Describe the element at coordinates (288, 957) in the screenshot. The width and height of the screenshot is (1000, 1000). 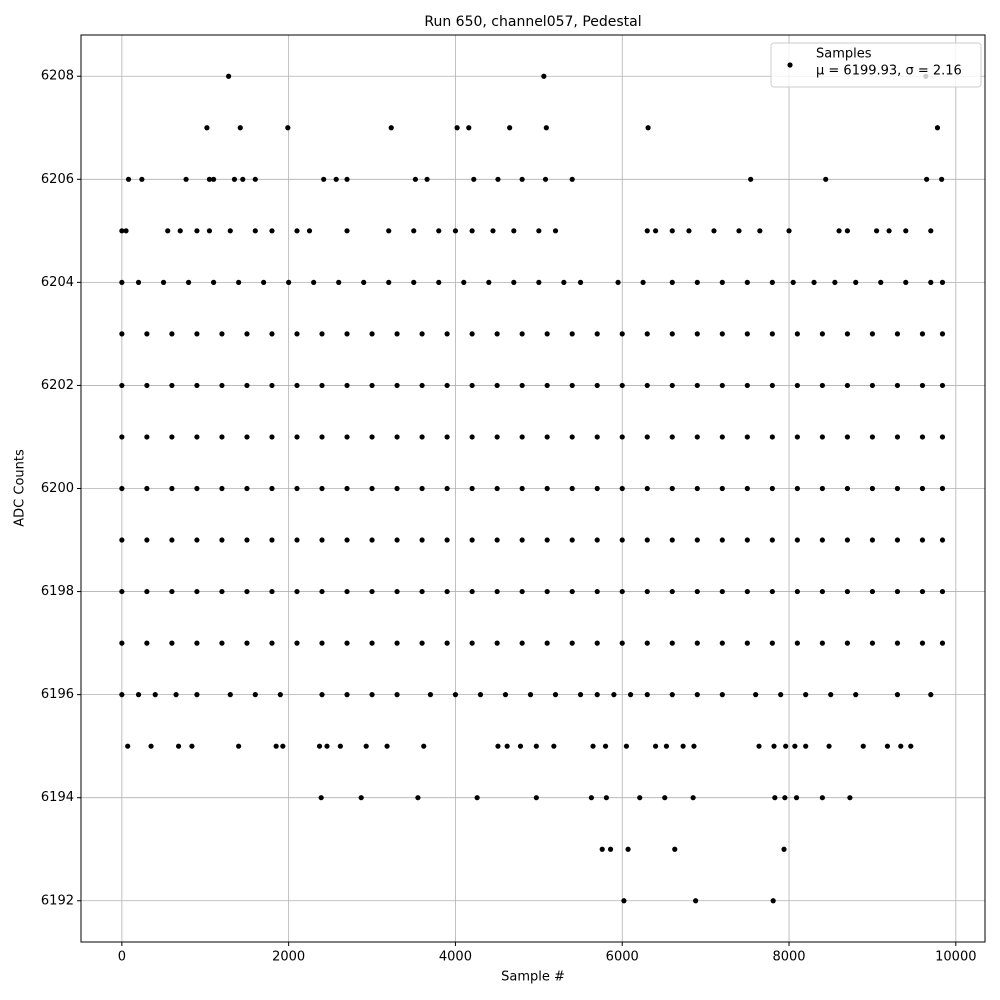
I see `x-tick-label: 2000` at that location.